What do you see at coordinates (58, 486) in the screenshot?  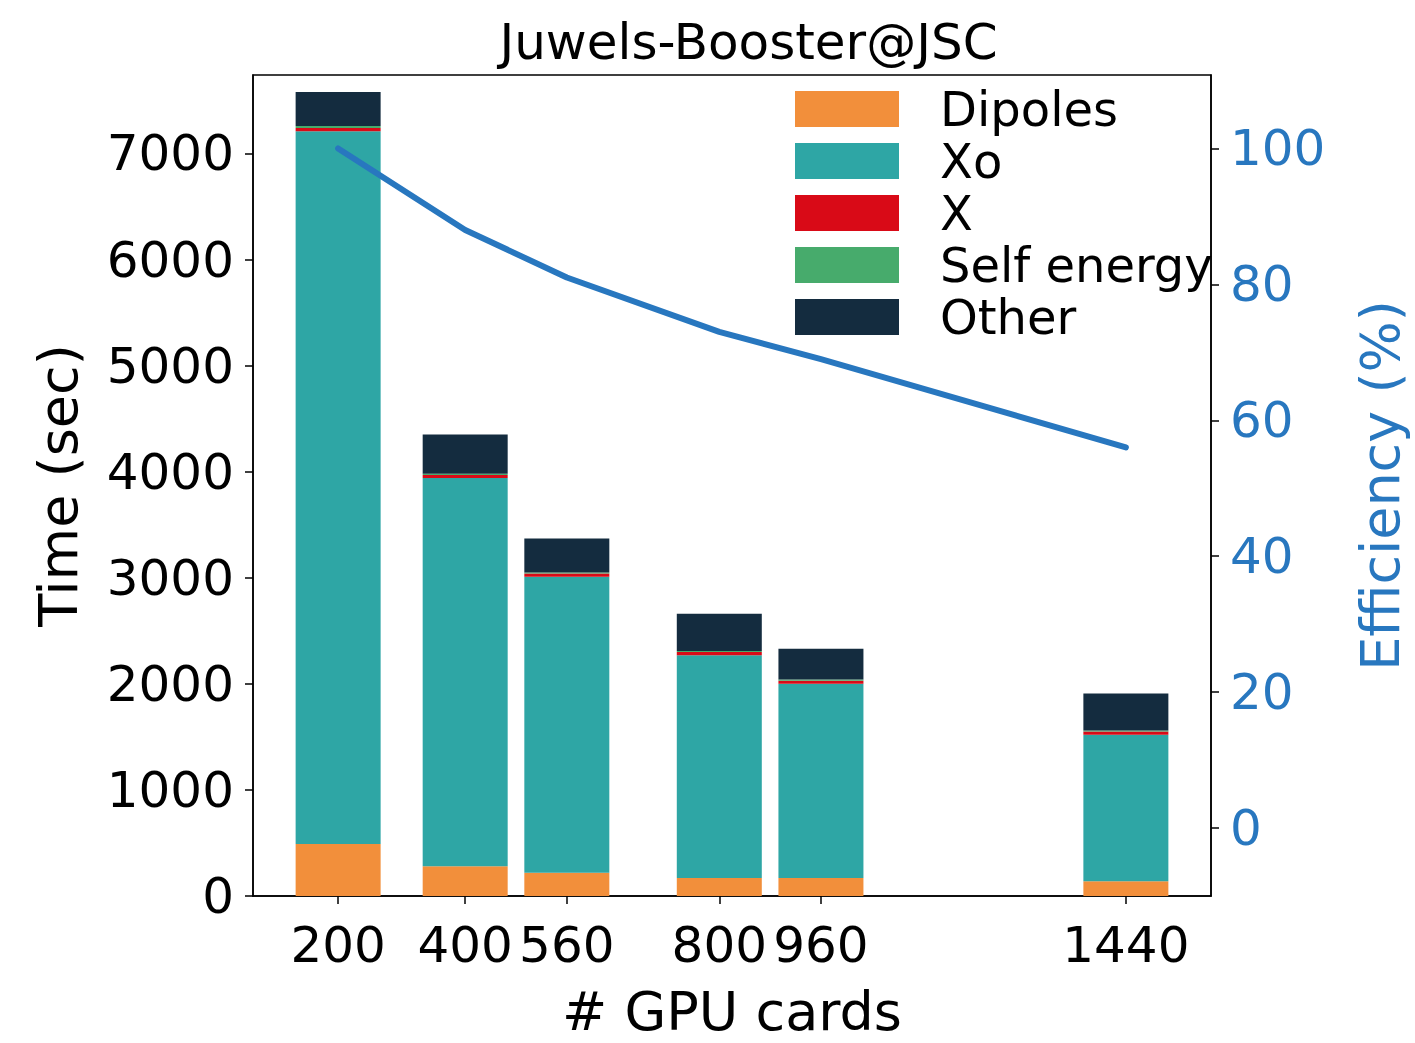 I see `y-axis-title: Time (sec)` at bounding box center [58, 486].